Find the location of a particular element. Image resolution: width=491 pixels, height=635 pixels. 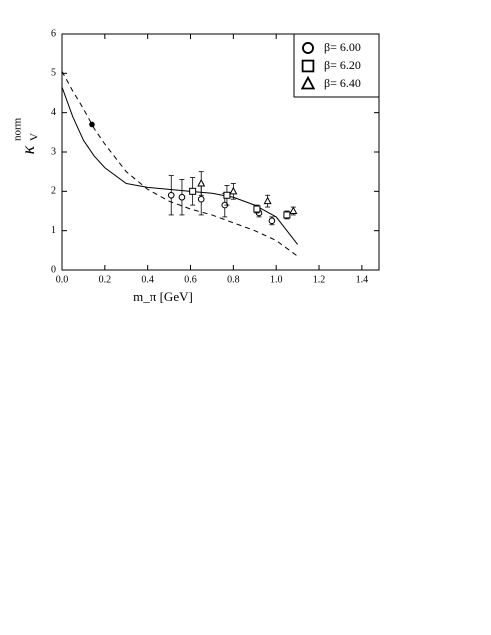

y-axis-label: κ V norm is located at coordinates (26, 135).